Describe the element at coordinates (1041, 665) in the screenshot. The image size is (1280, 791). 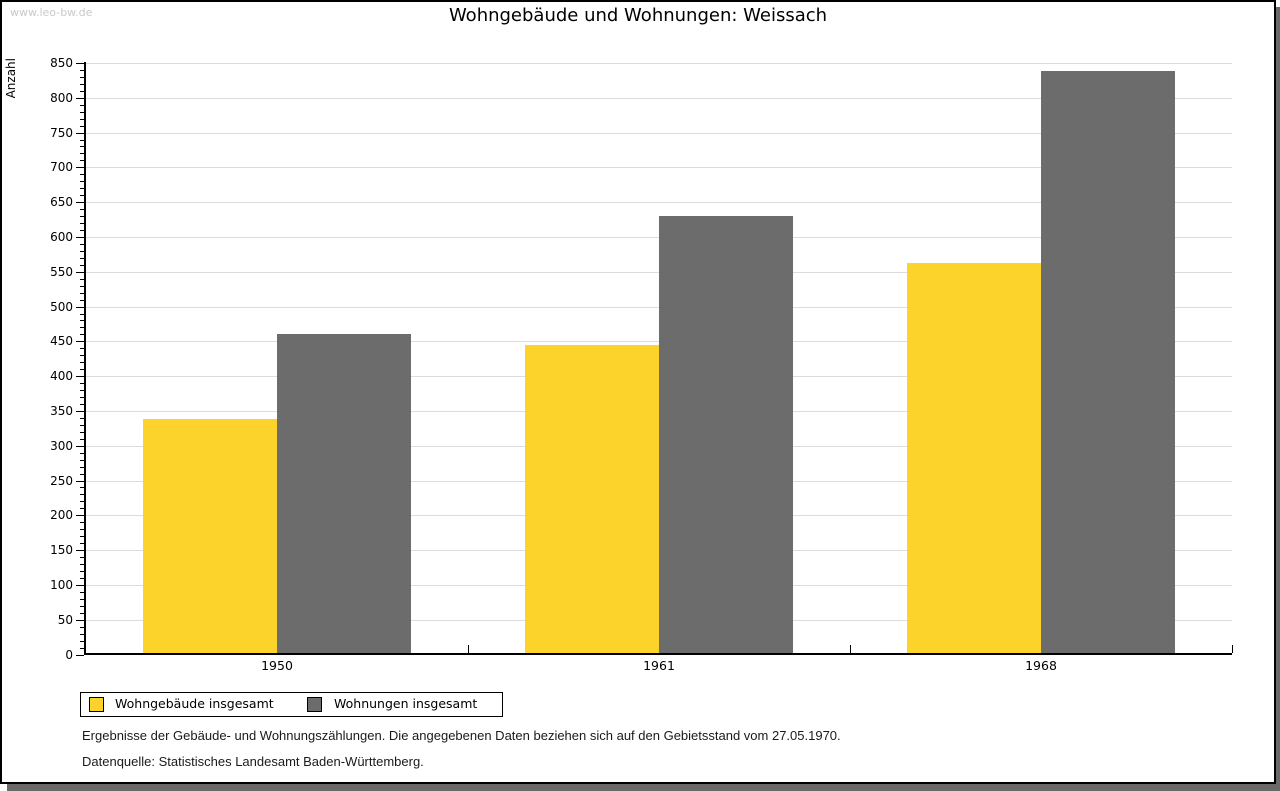
I see `x-category-label-1968: 1968` at that location.